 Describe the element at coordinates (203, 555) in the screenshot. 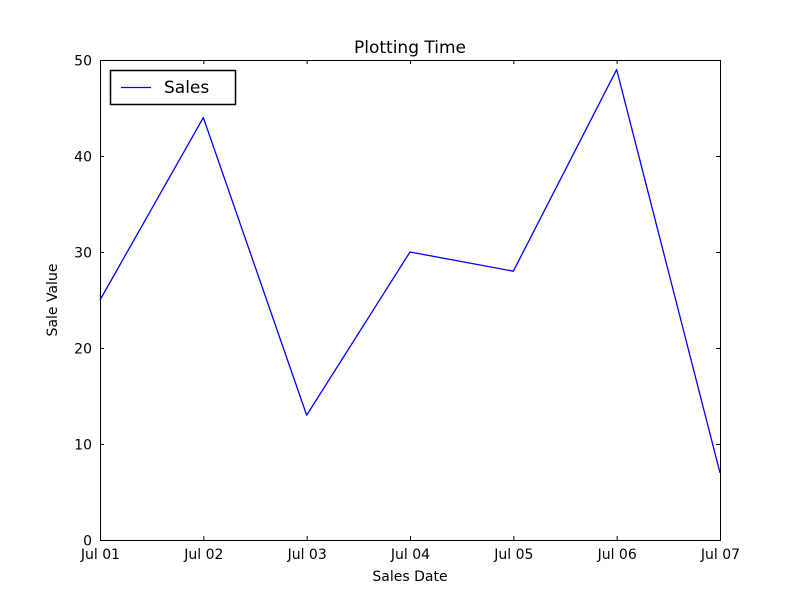

I see `x-tick-label: Jul 02` at that location.